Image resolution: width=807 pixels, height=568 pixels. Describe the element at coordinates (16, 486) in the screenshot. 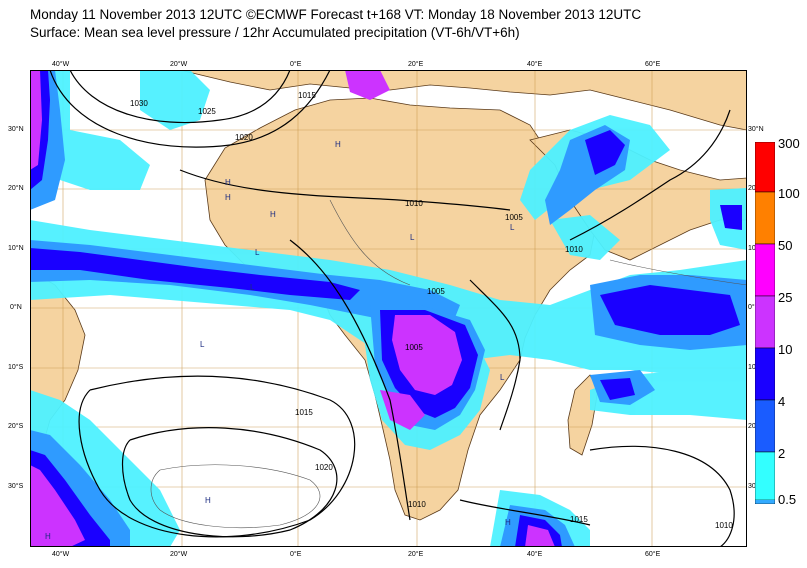

I see `lat-label-left: 30°S` at that location.